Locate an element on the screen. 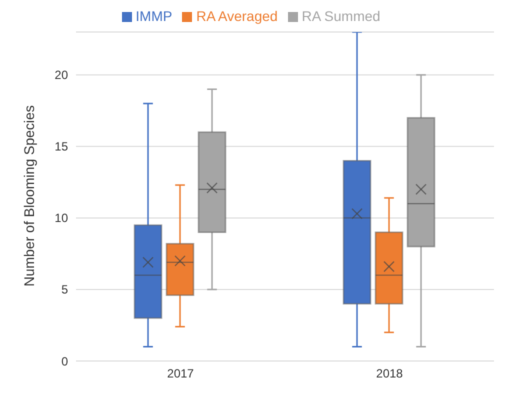  y-tick-label: 5 is located at coordinates (64, 289).